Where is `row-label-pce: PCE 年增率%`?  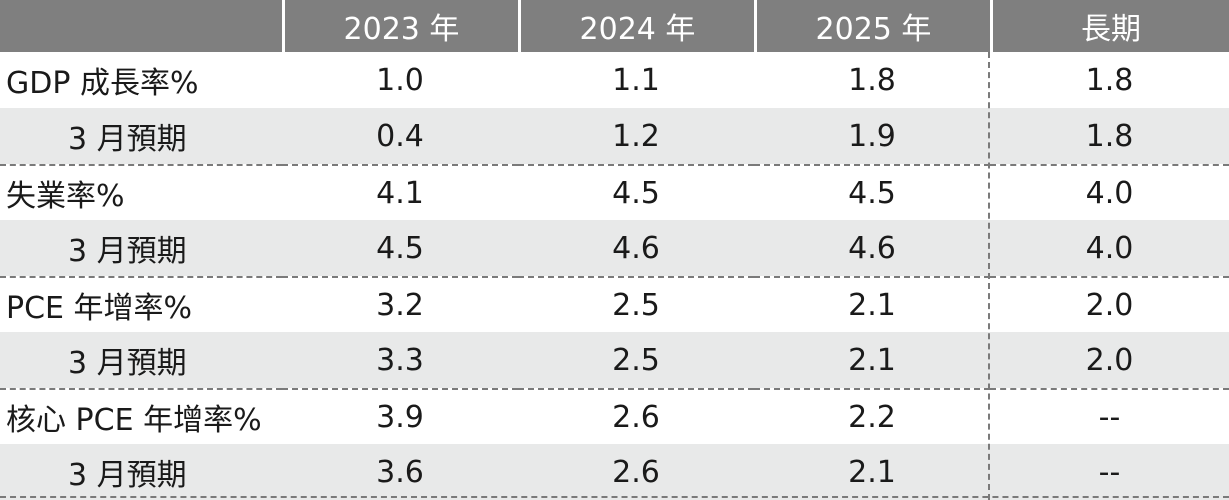 row-label-pce: PCE 年增率% is located at coordinates (141, 304).